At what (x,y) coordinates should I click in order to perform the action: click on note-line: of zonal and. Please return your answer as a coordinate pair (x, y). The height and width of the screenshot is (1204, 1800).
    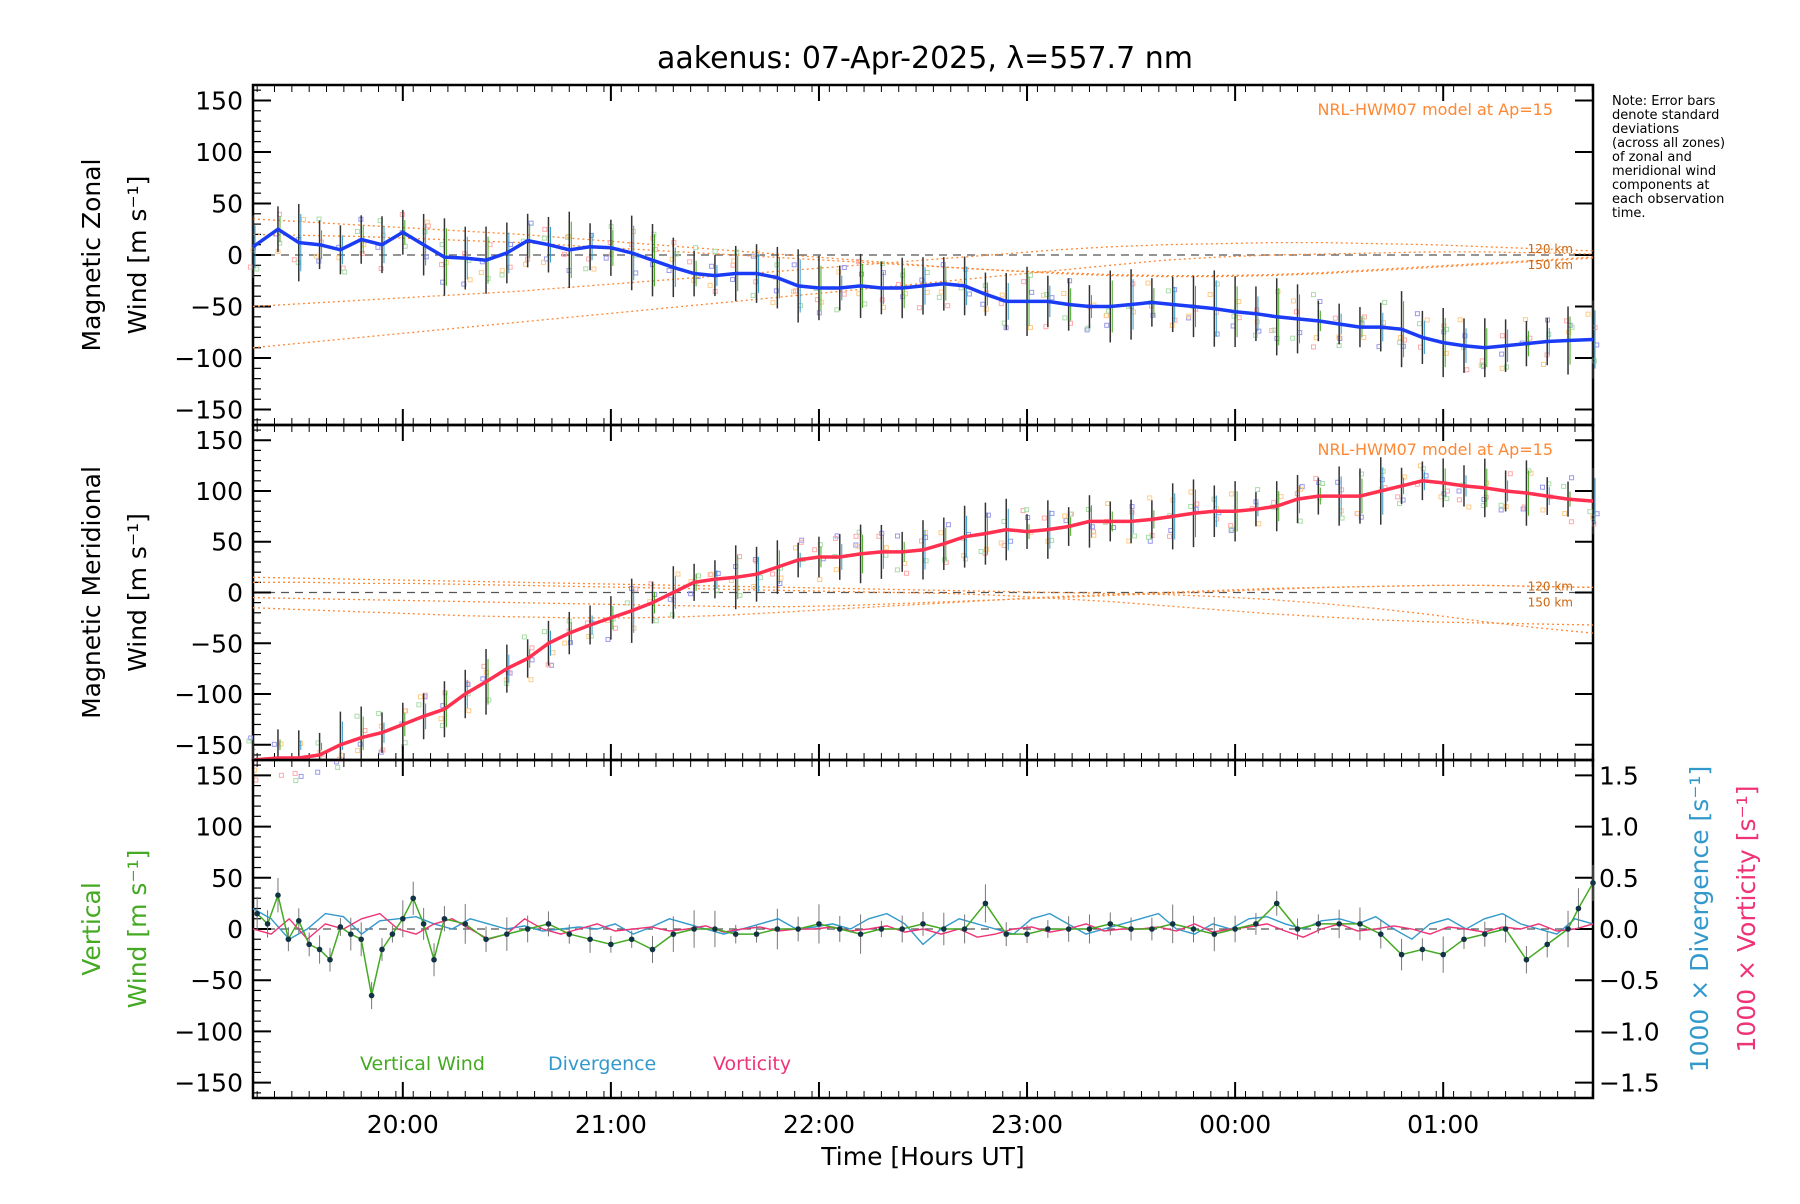
    Looking at the image, I should click on (1652, 157).